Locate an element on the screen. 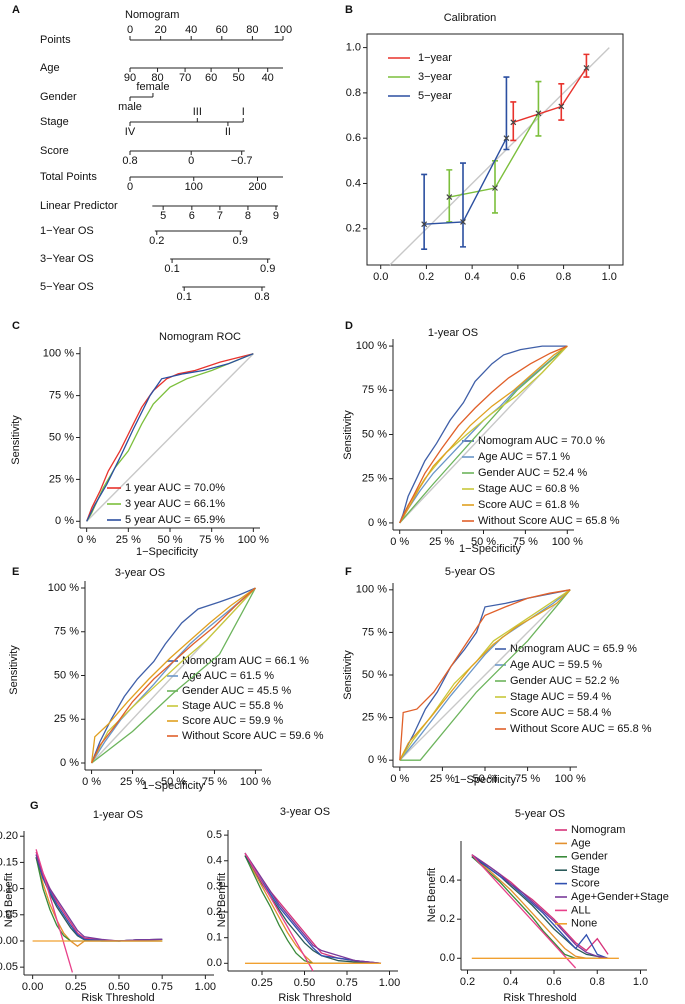 This screenshot has width=685, height=1004. y-tick-label: 0.4 is located at coordinates (214, 861).